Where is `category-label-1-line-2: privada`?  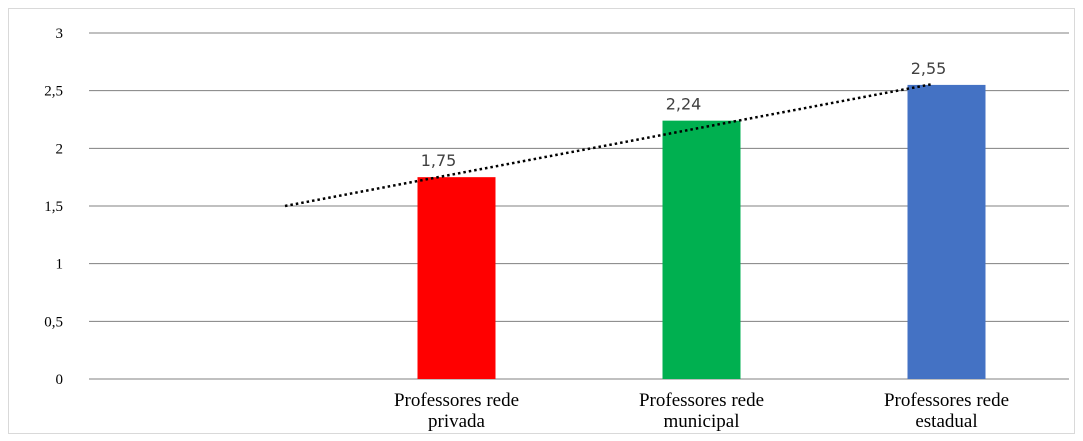 category-label-1-line-2: privada is located at coordinates (457, 421).